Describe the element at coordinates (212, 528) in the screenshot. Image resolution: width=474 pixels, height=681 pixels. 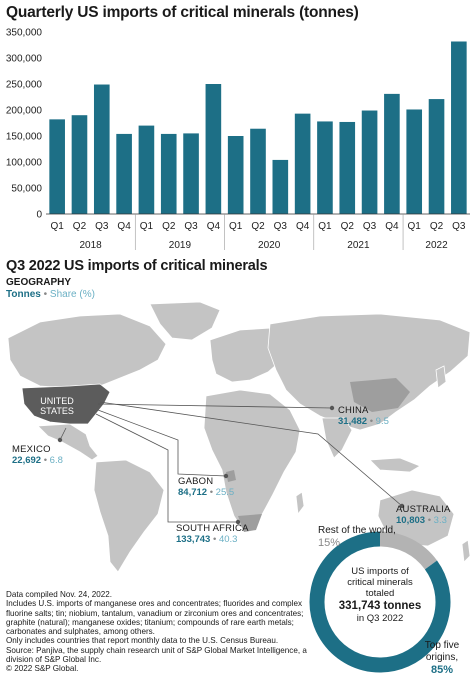
I see `south-africa-name: SOUTH AFRICA` at that location.